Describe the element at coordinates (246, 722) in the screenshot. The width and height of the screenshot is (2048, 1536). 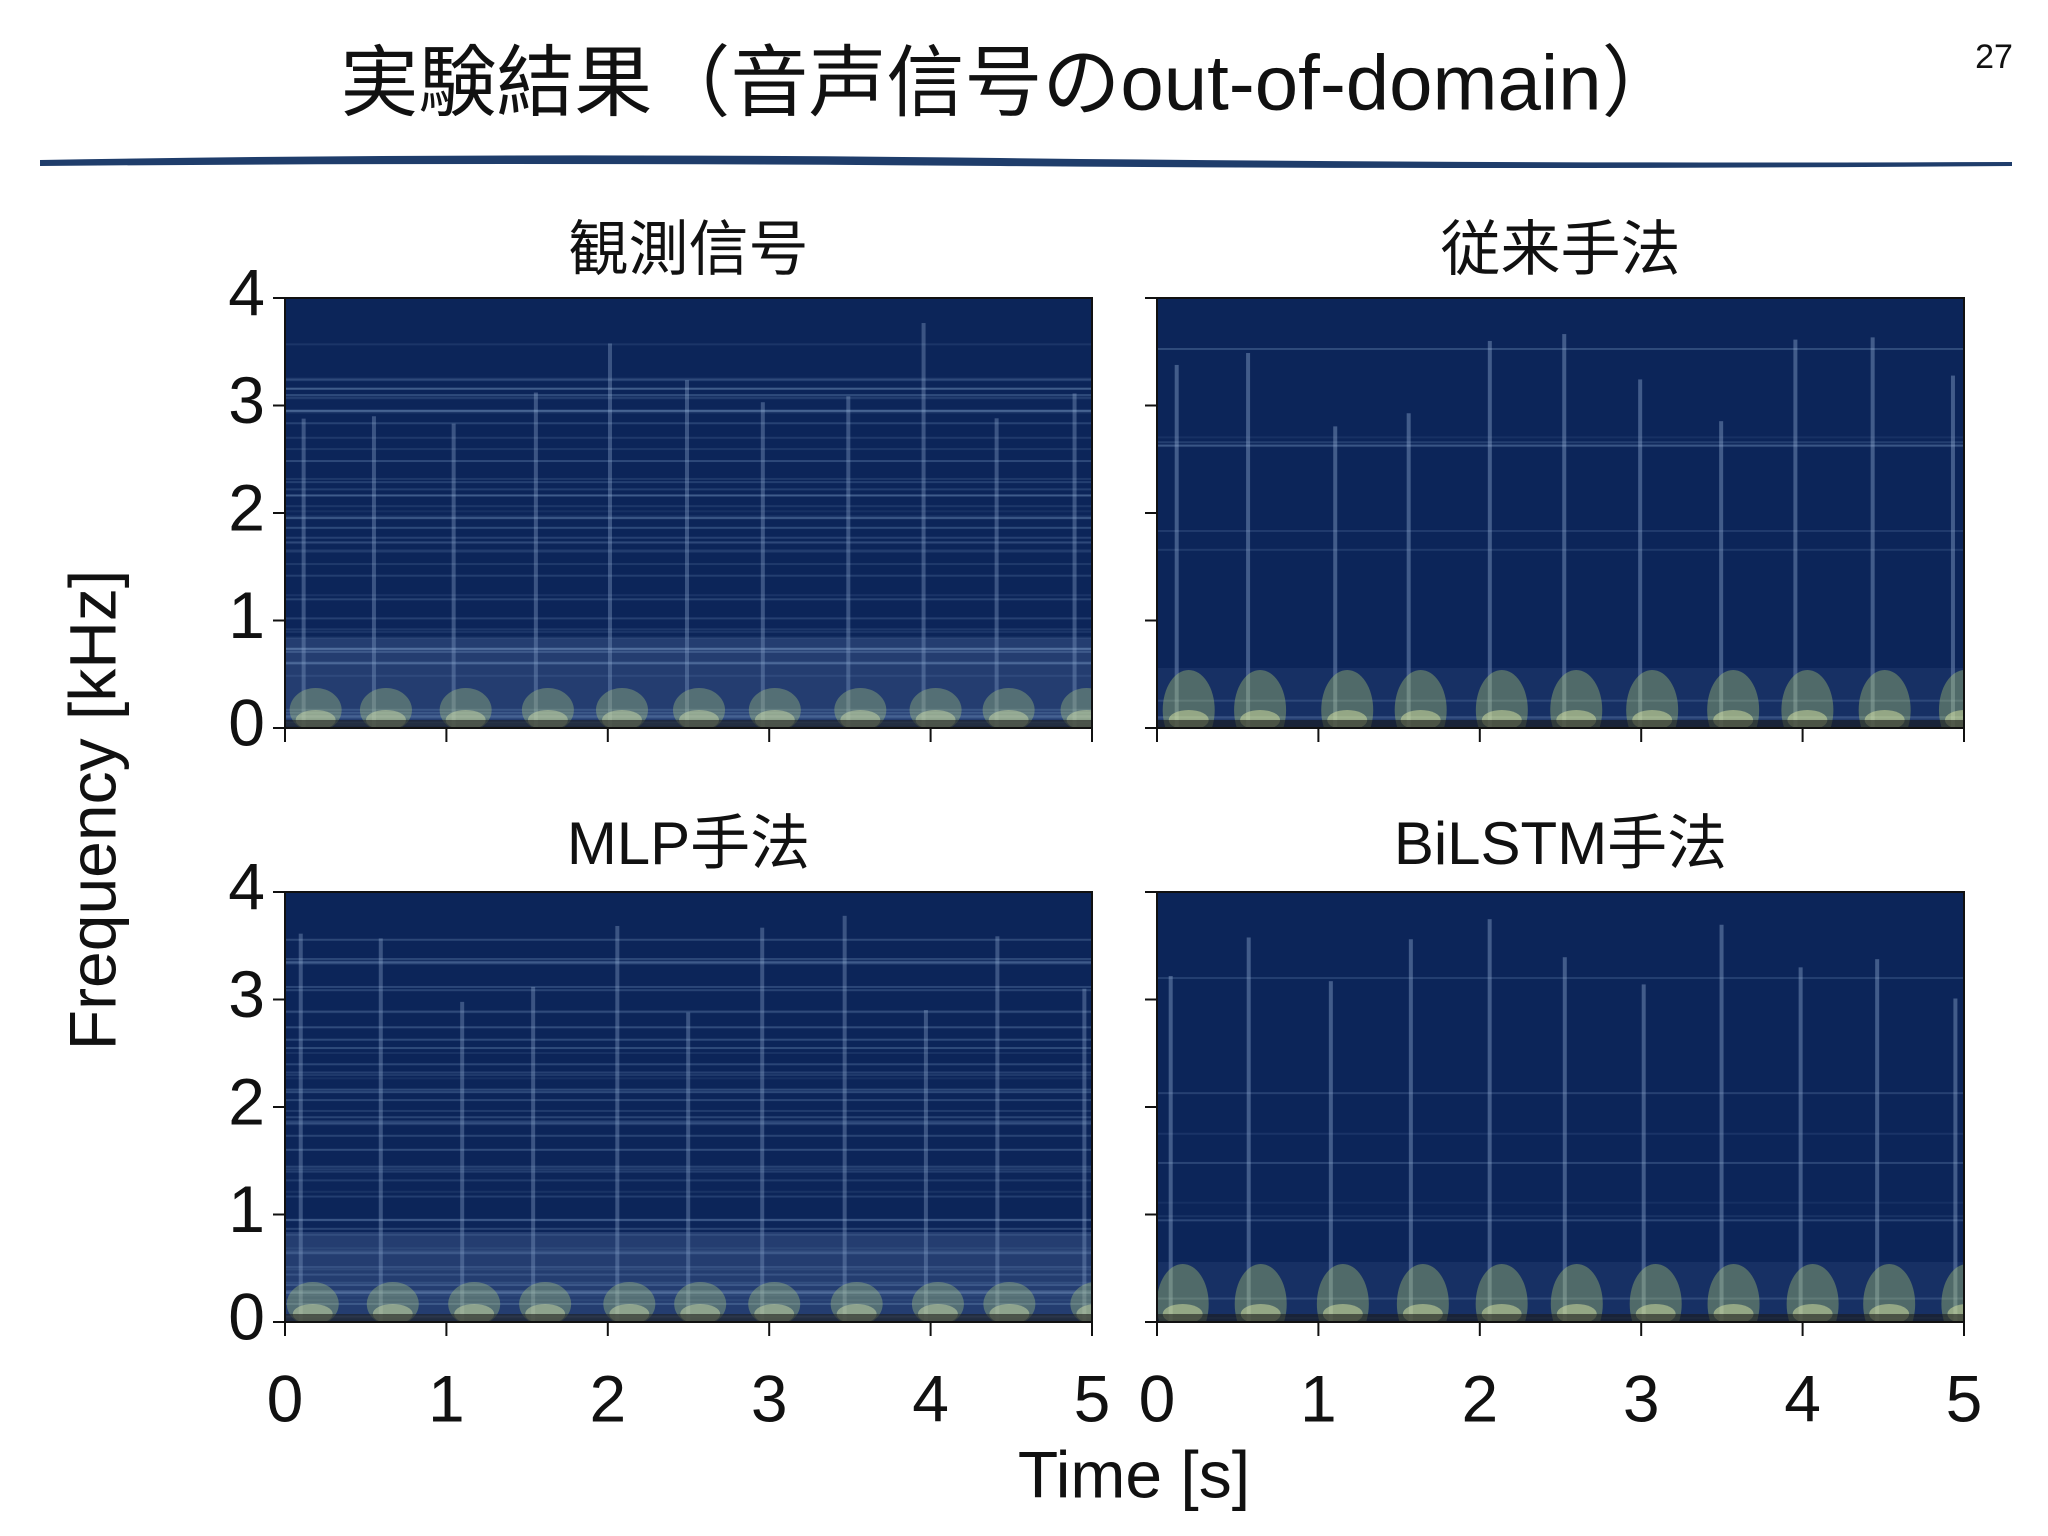
I see `y-tick-label: 0` at that location.